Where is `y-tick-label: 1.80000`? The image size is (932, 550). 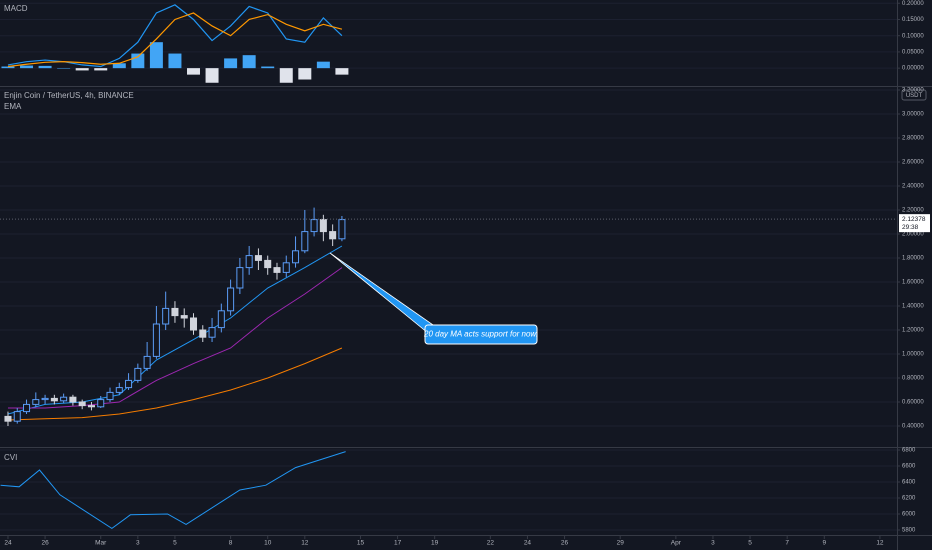 y-tick-label: 1.80000 is located at coordinates (913, 259).